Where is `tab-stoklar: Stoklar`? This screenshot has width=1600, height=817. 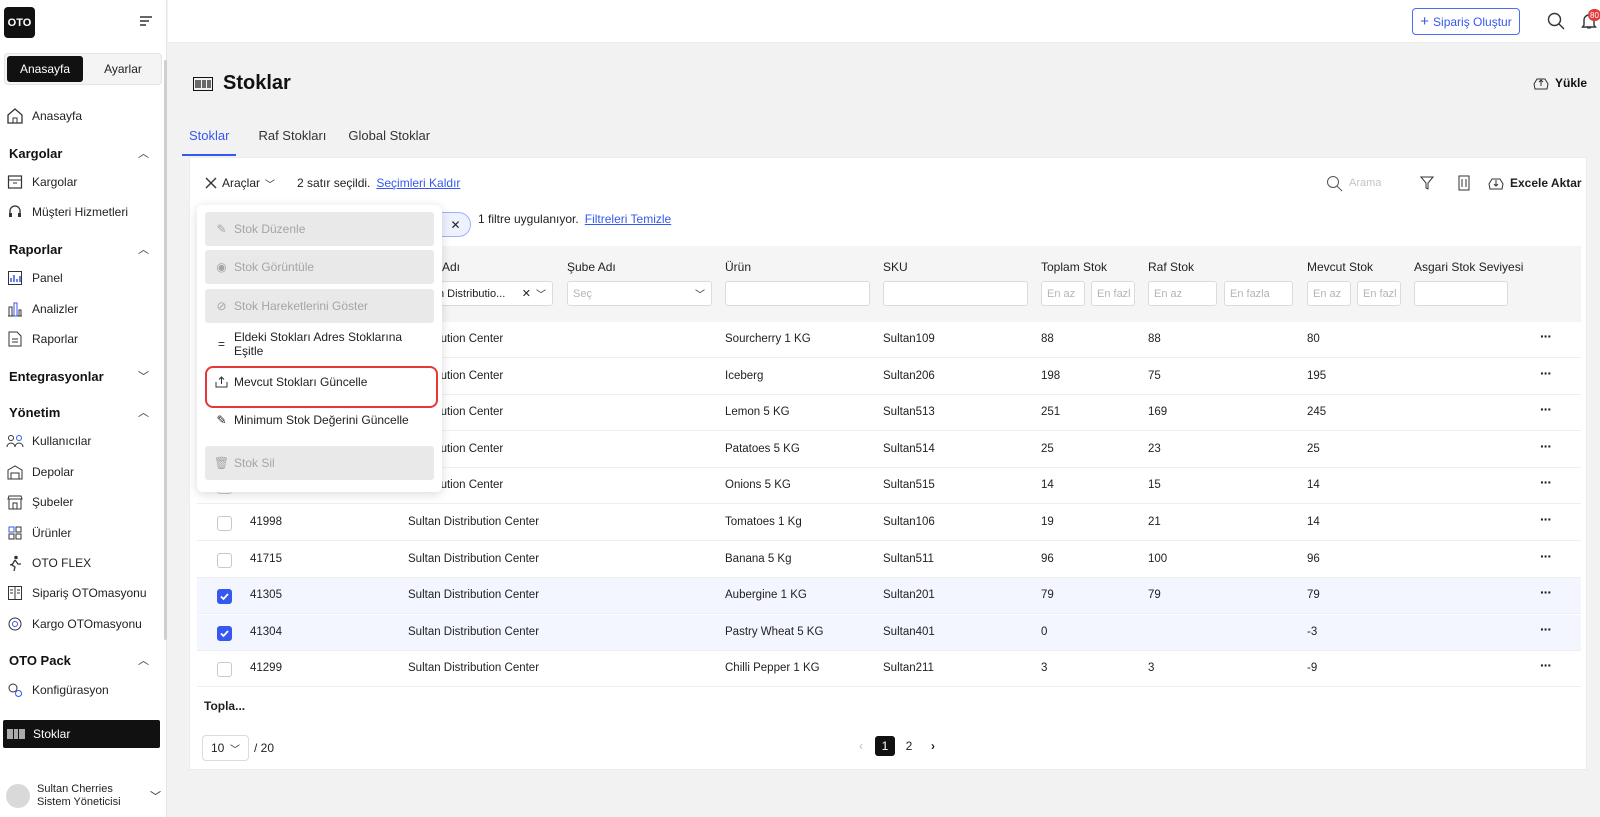
tab-stoklar: Stoklar is located at coordinates (209, 142).